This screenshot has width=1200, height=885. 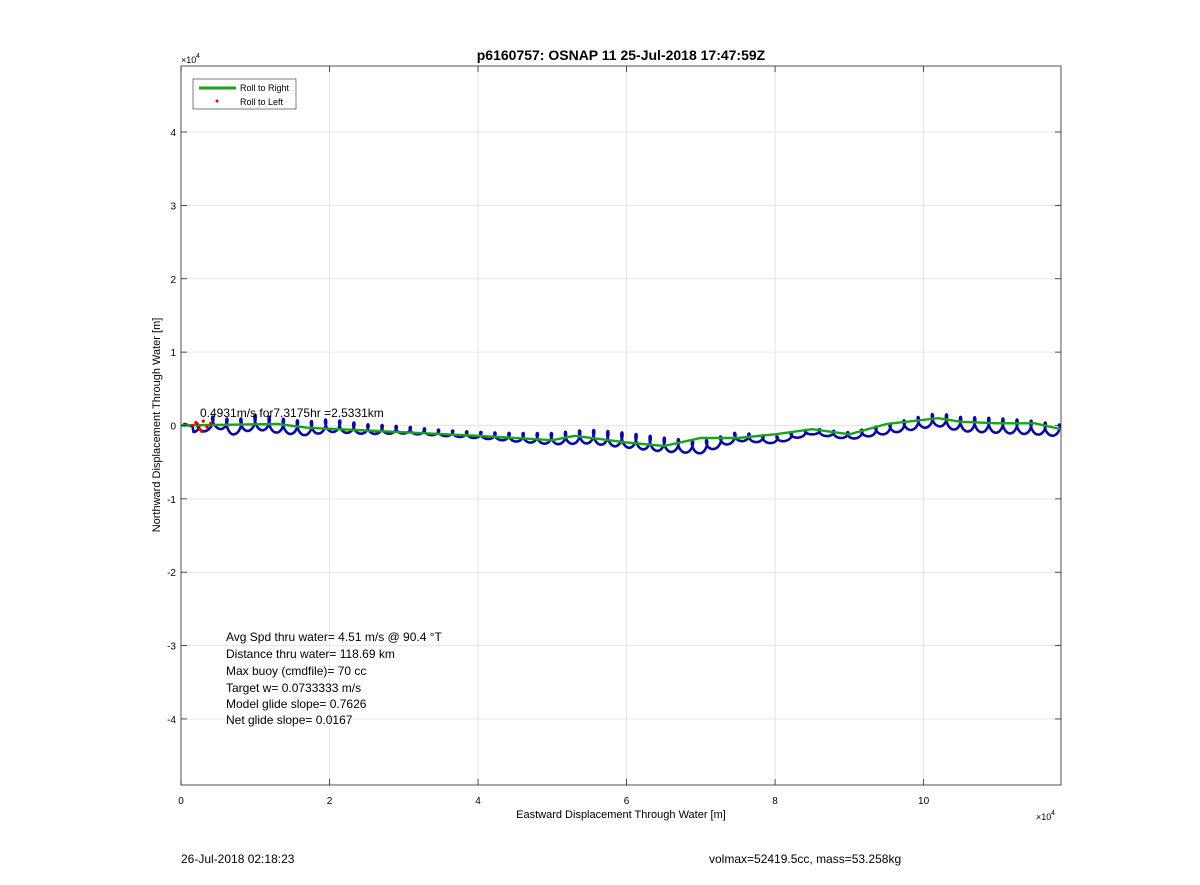 I want to click on series-roll-to-right, so click(x=621, y=432).